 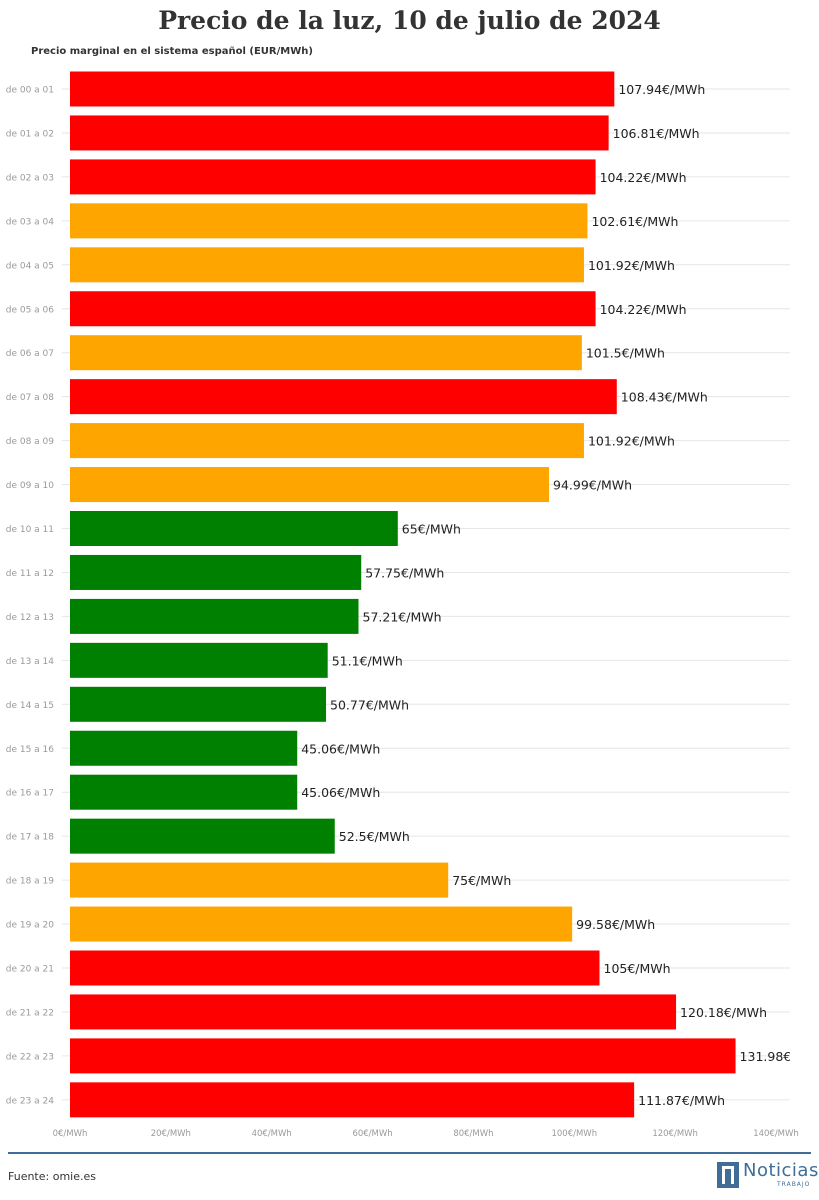 What do you see at coordinates (30, 882) in the screenshot?
I see `category-label: de 18 a 19` at bounding box center [30, 882].